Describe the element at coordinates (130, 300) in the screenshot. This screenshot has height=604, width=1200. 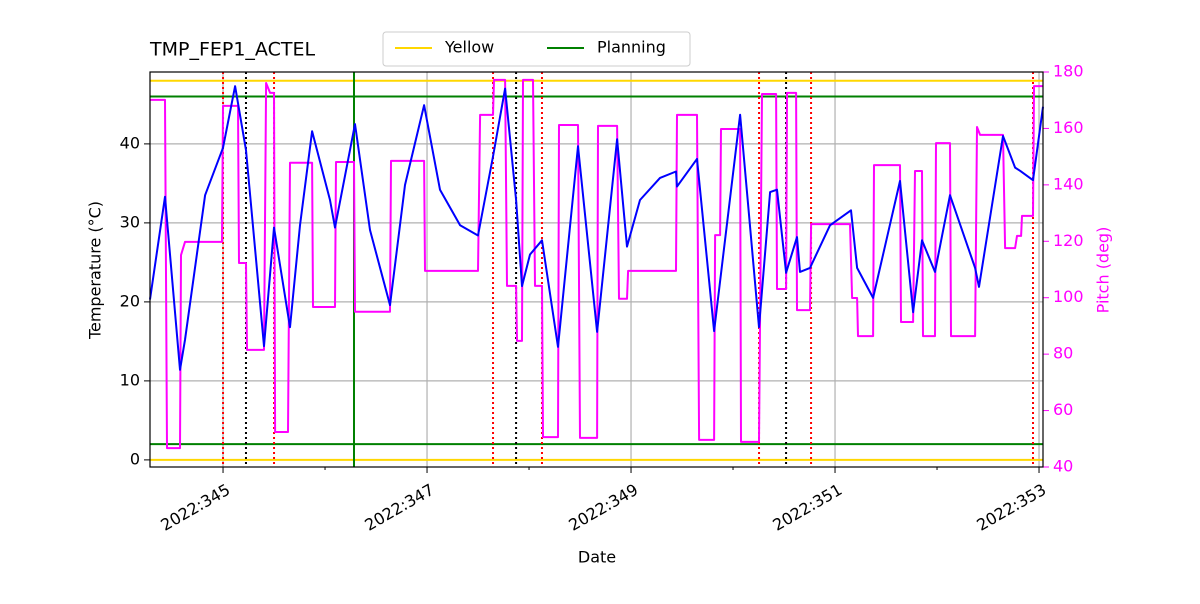
I see `y-tick-label: 20` at that location.